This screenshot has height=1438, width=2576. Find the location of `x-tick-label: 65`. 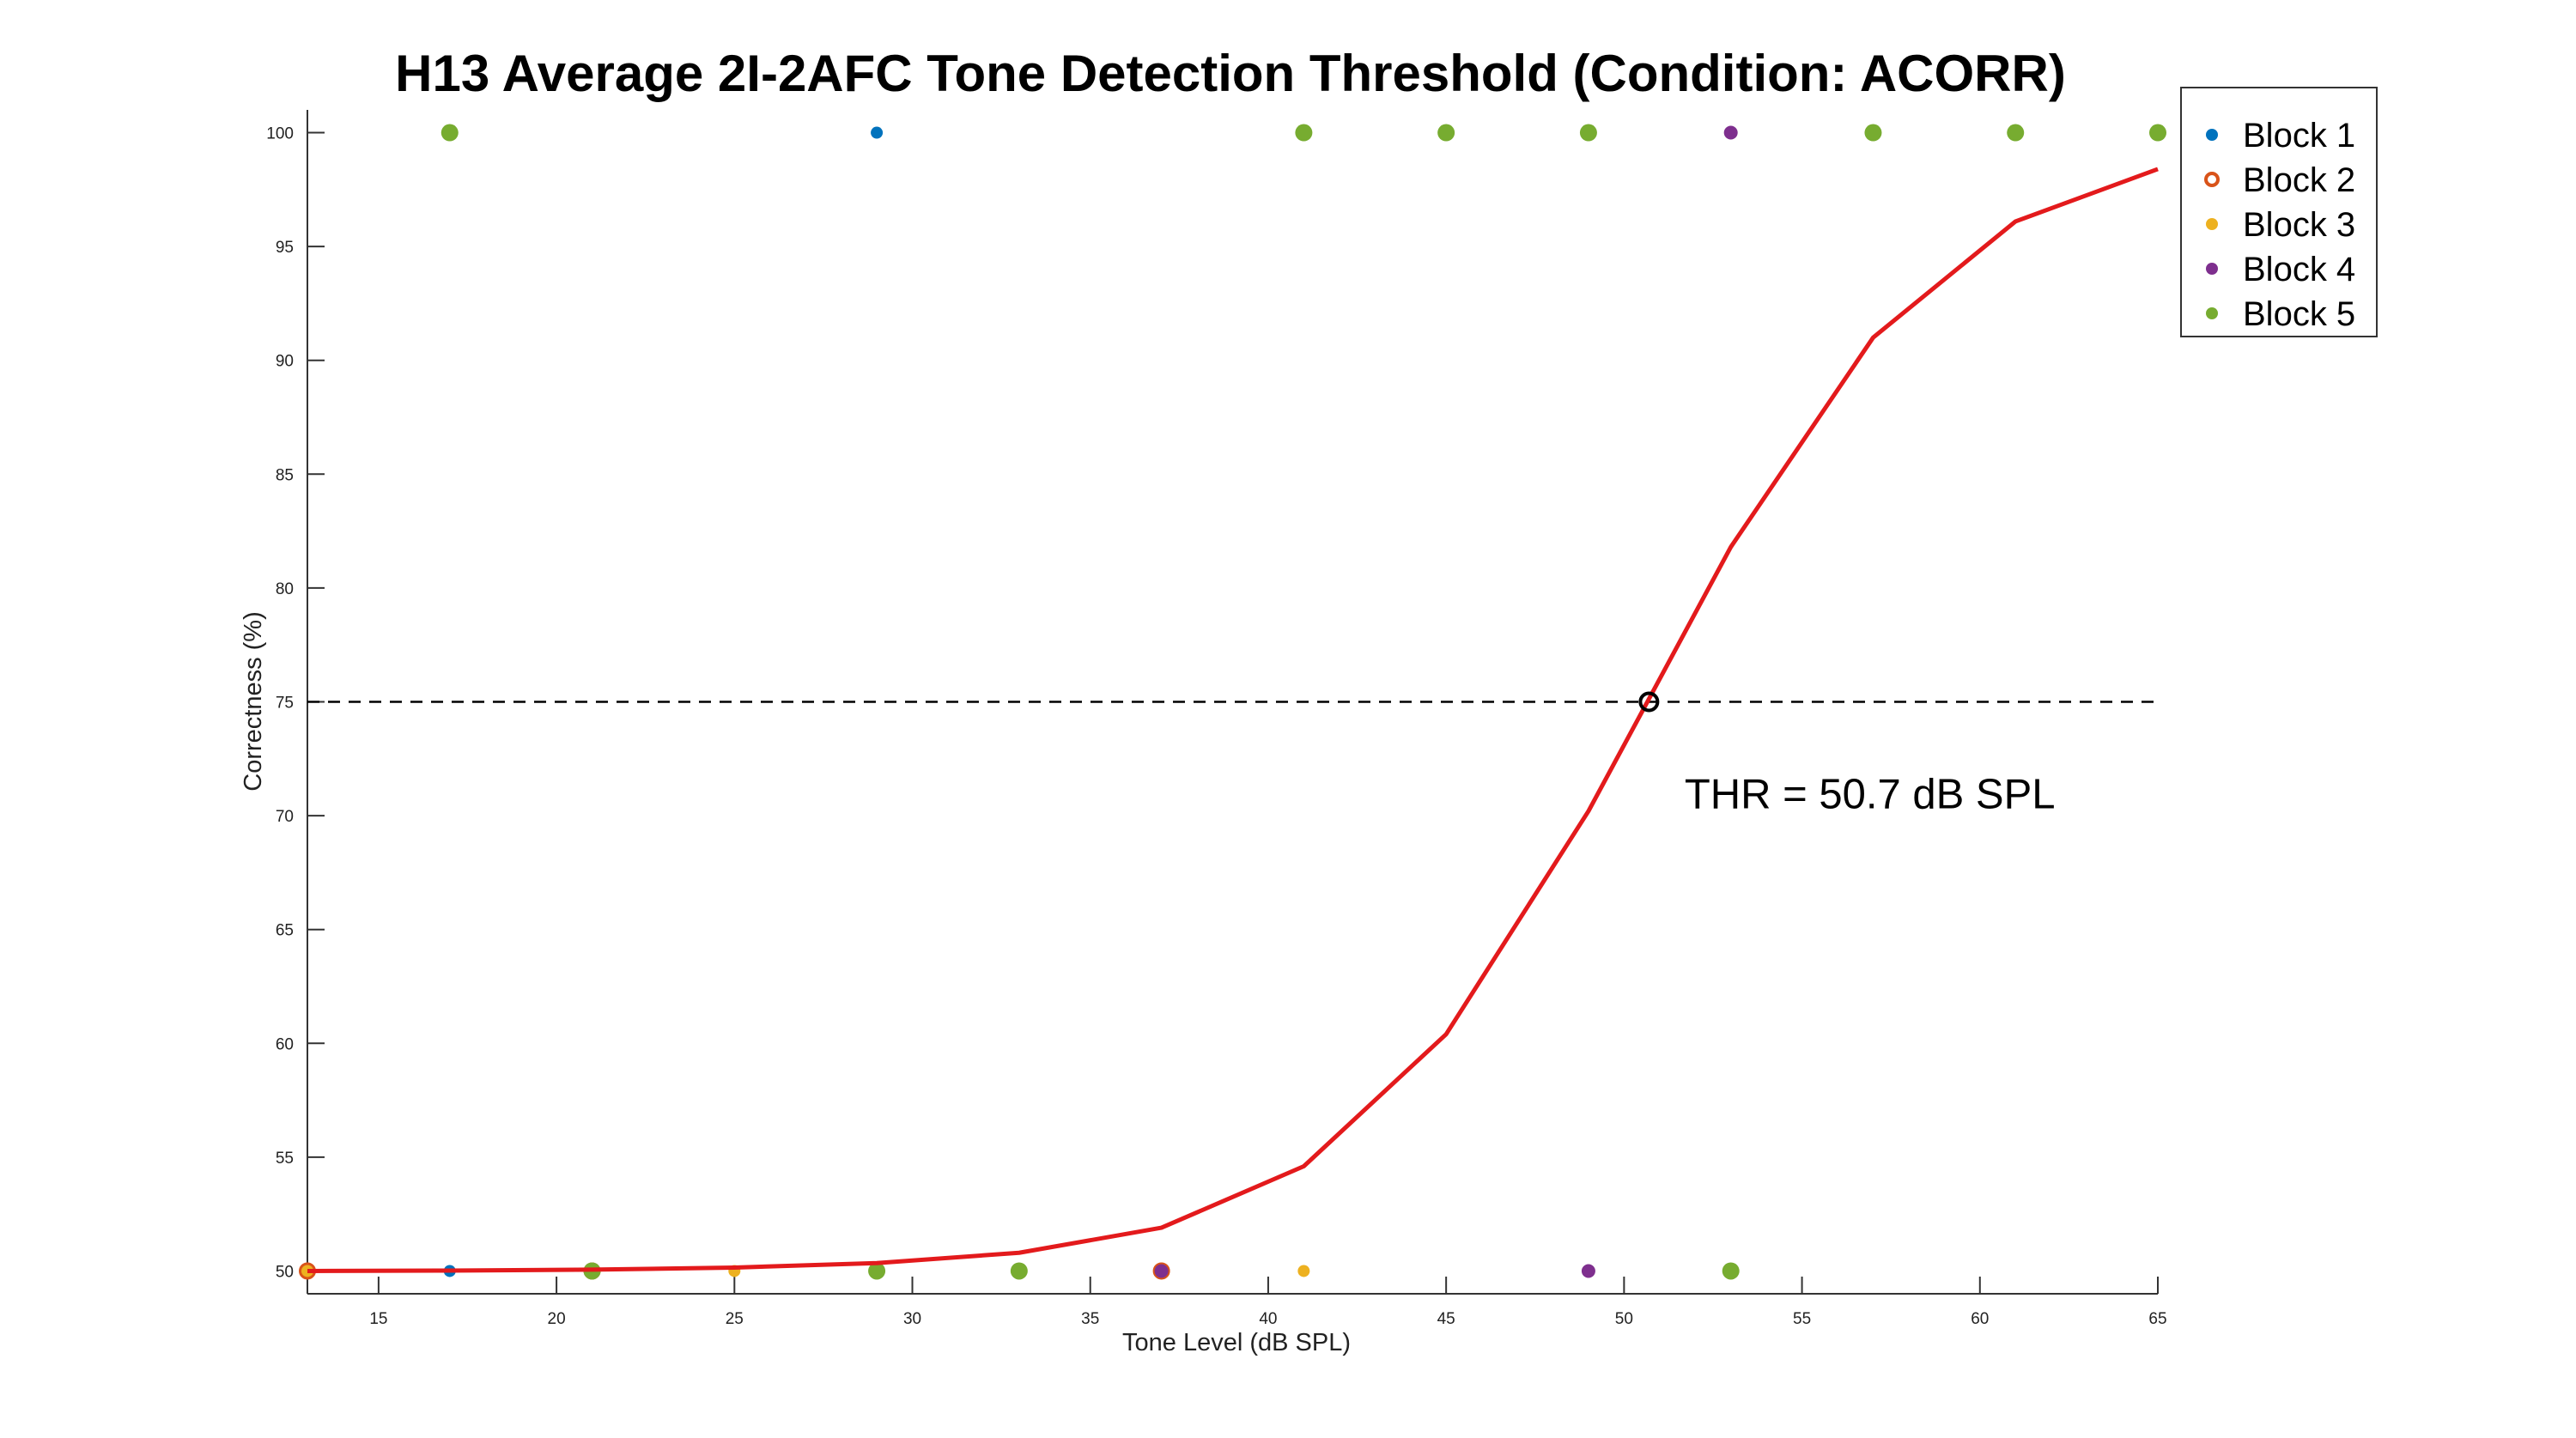

x-tick-label: 65 is located at coordinates (2157, 1319).